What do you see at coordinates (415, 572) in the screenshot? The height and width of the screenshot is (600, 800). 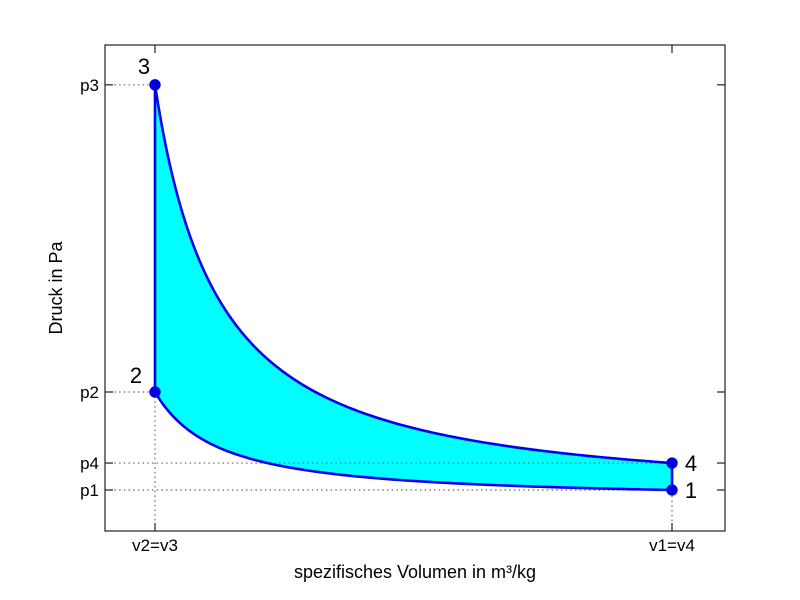 I see `x-axis-title: spezifisches Volumen in m³/kg` at bounding box center [415, 572].